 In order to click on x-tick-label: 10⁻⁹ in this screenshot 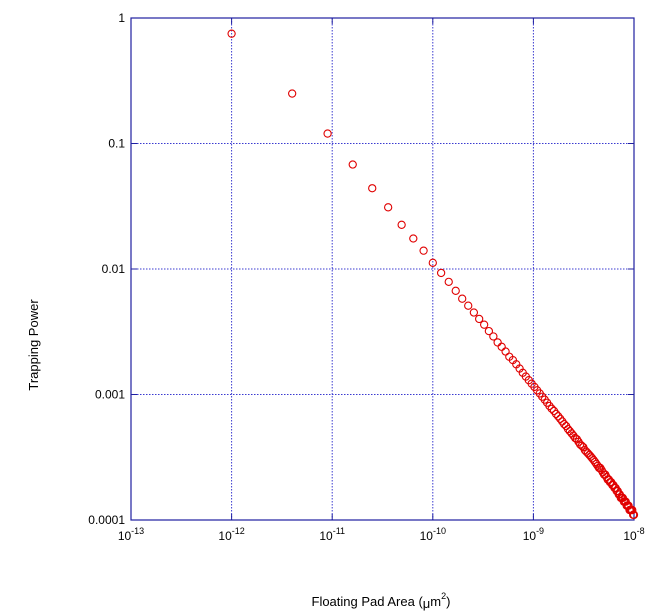, I will do `click(533, 534)`.